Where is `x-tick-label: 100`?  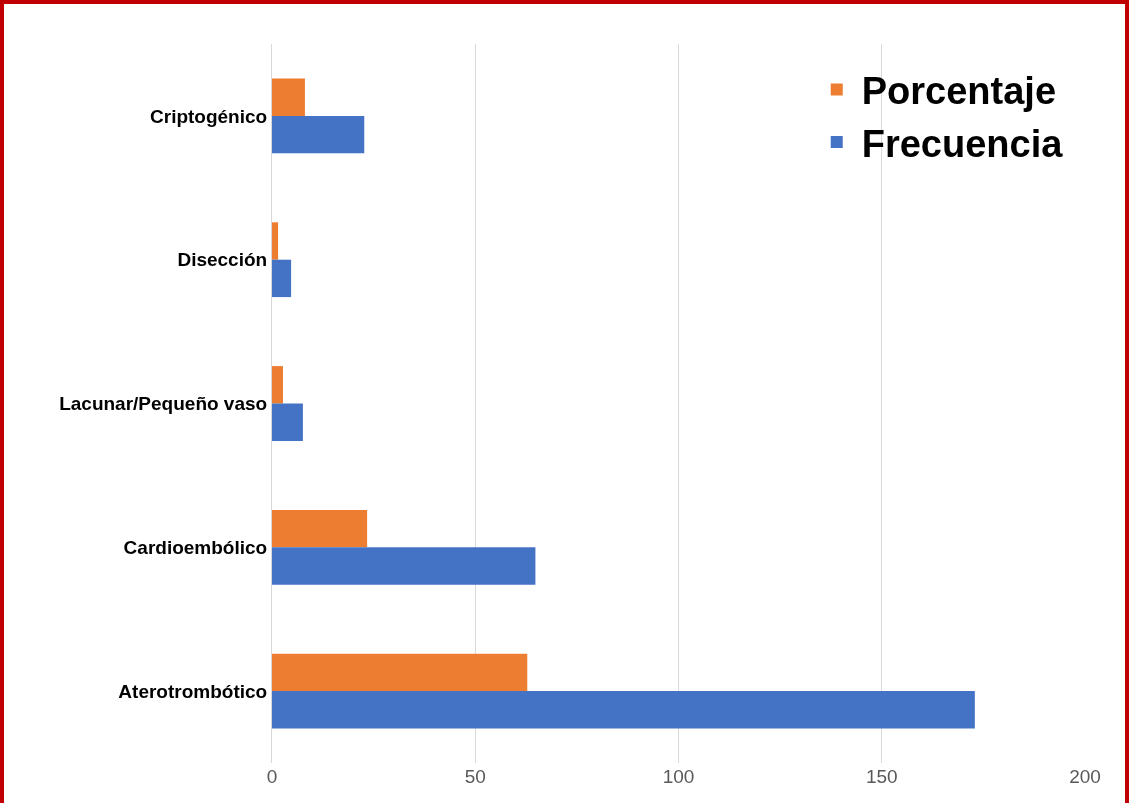 x-tick-label: 100 is located at coordinates (678, 776).